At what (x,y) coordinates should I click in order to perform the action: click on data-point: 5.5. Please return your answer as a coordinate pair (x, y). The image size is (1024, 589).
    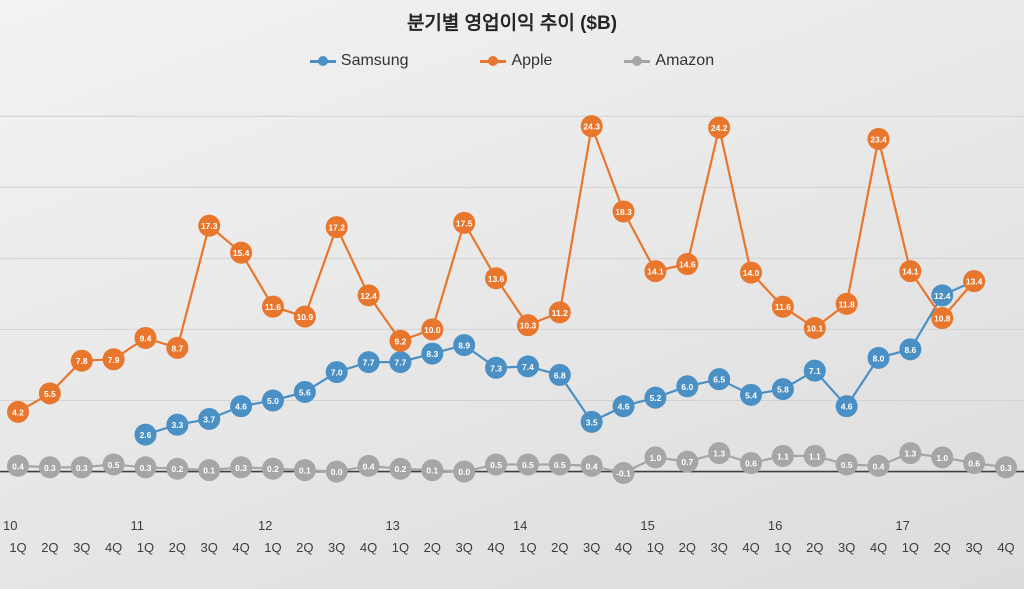
    Looking at the image, I should click on (49, 393).